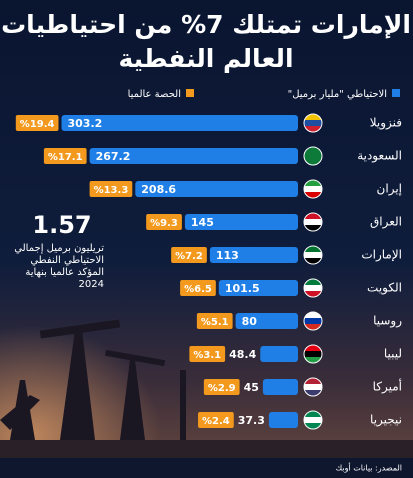  I want to click on share-label: %9.3, so click(164, 223).